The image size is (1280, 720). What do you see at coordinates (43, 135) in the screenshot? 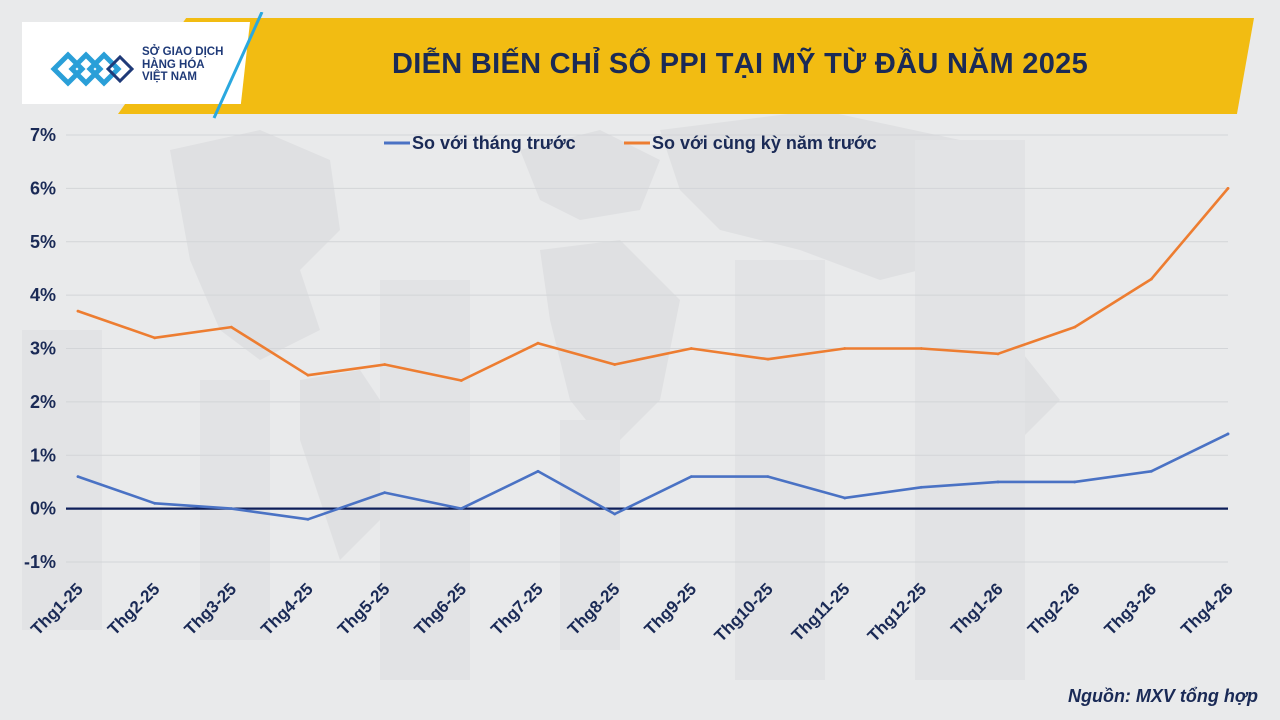
I see `y-tick-label: 7%` at bounding box center [43, 135].